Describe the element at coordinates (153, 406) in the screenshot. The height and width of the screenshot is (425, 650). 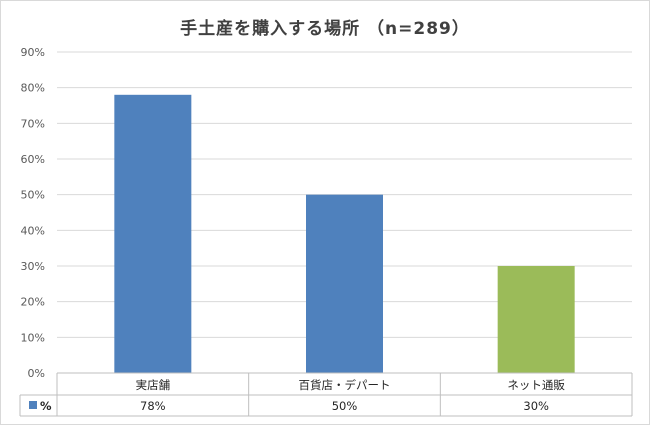
I see `value-label: 78%` at that location.